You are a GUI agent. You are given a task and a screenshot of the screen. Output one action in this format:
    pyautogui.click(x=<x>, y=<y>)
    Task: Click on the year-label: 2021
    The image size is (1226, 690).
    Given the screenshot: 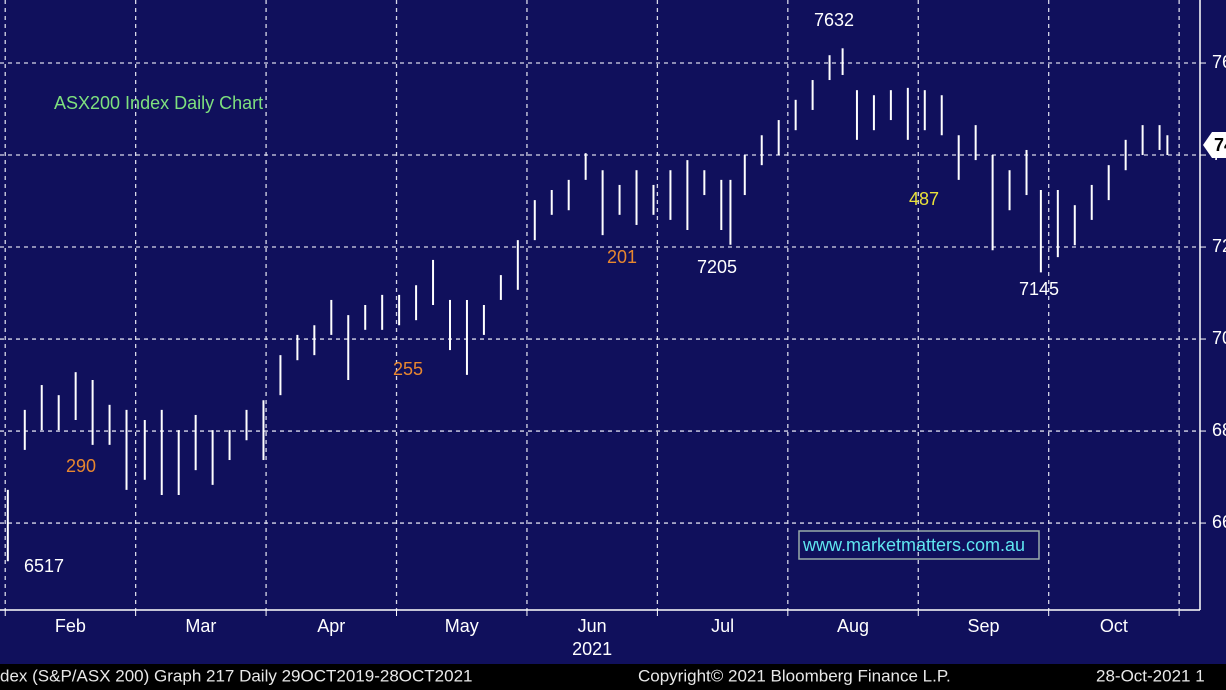 What is the action you would take?
    pyautogui.click(x=592, y=649)
    